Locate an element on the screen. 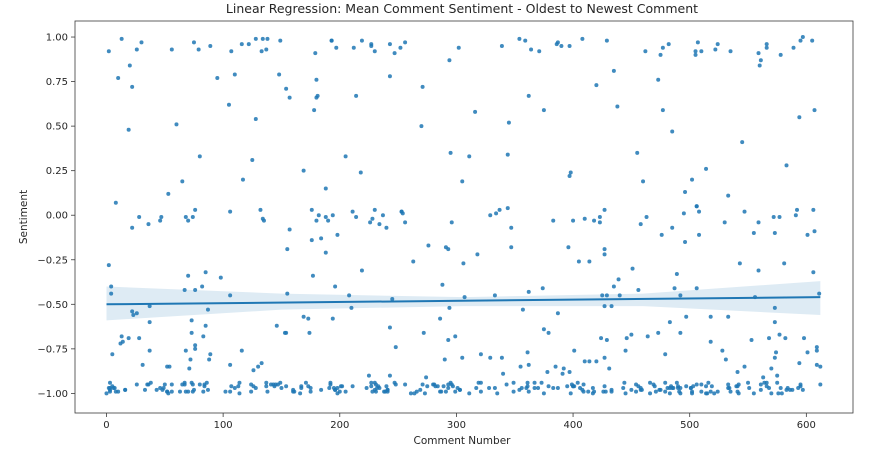 The height and width of the screenshot is (455, 871). regression-line-layer is located at coordinates (463, 301).